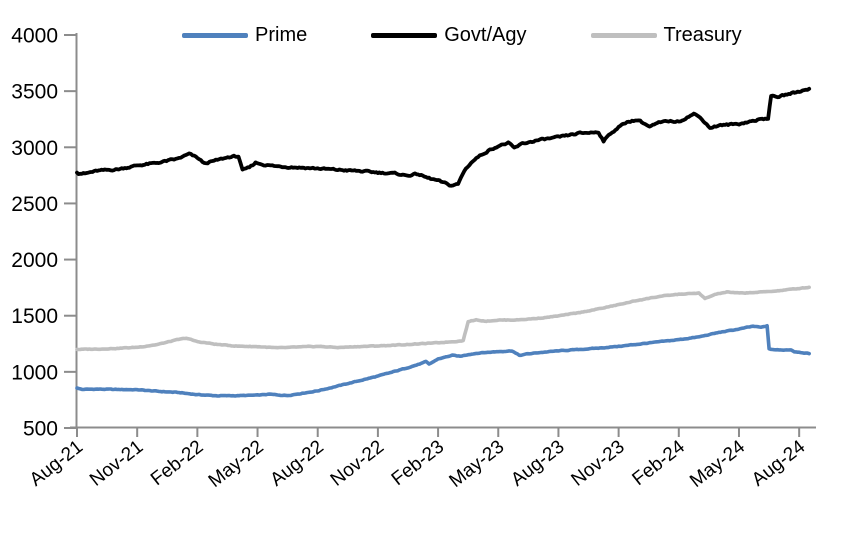 The image size is (852, 538). Describe the element at coordinates (418, 463) in the screenshot. I see `x-tick-label: Feb-23` at that location.